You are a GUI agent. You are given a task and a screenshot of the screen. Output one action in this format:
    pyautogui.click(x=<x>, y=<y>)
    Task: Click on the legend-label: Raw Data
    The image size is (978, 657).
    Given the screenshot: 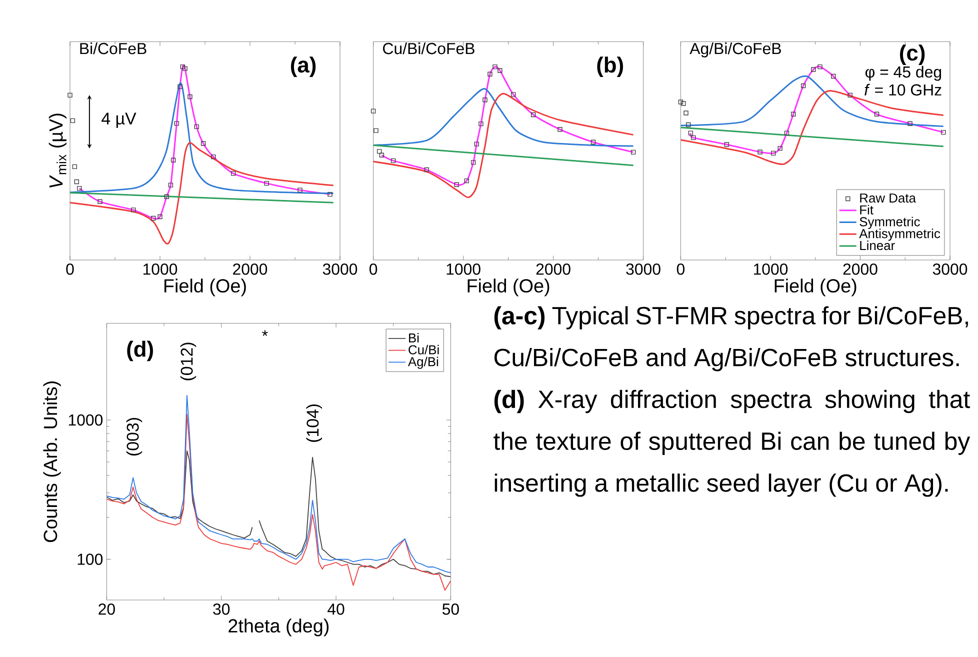 What is the action you would take?
    pyautogui.click(x=888, y=198)
    